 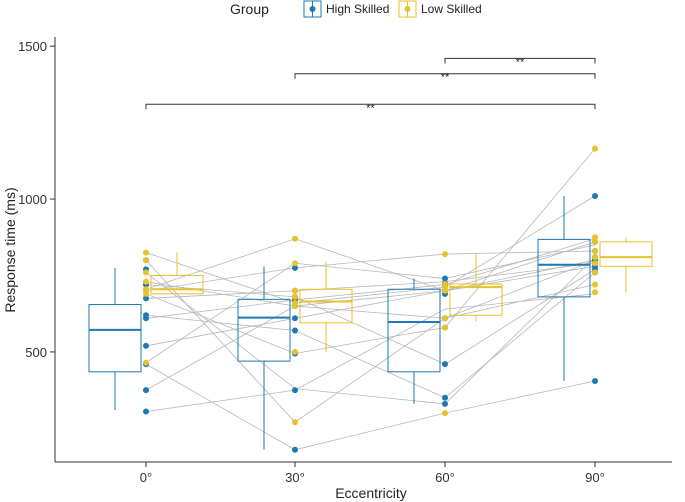 I want to click on legend-label-low-skilled: Low Skilled, so click(x=451, y=9).